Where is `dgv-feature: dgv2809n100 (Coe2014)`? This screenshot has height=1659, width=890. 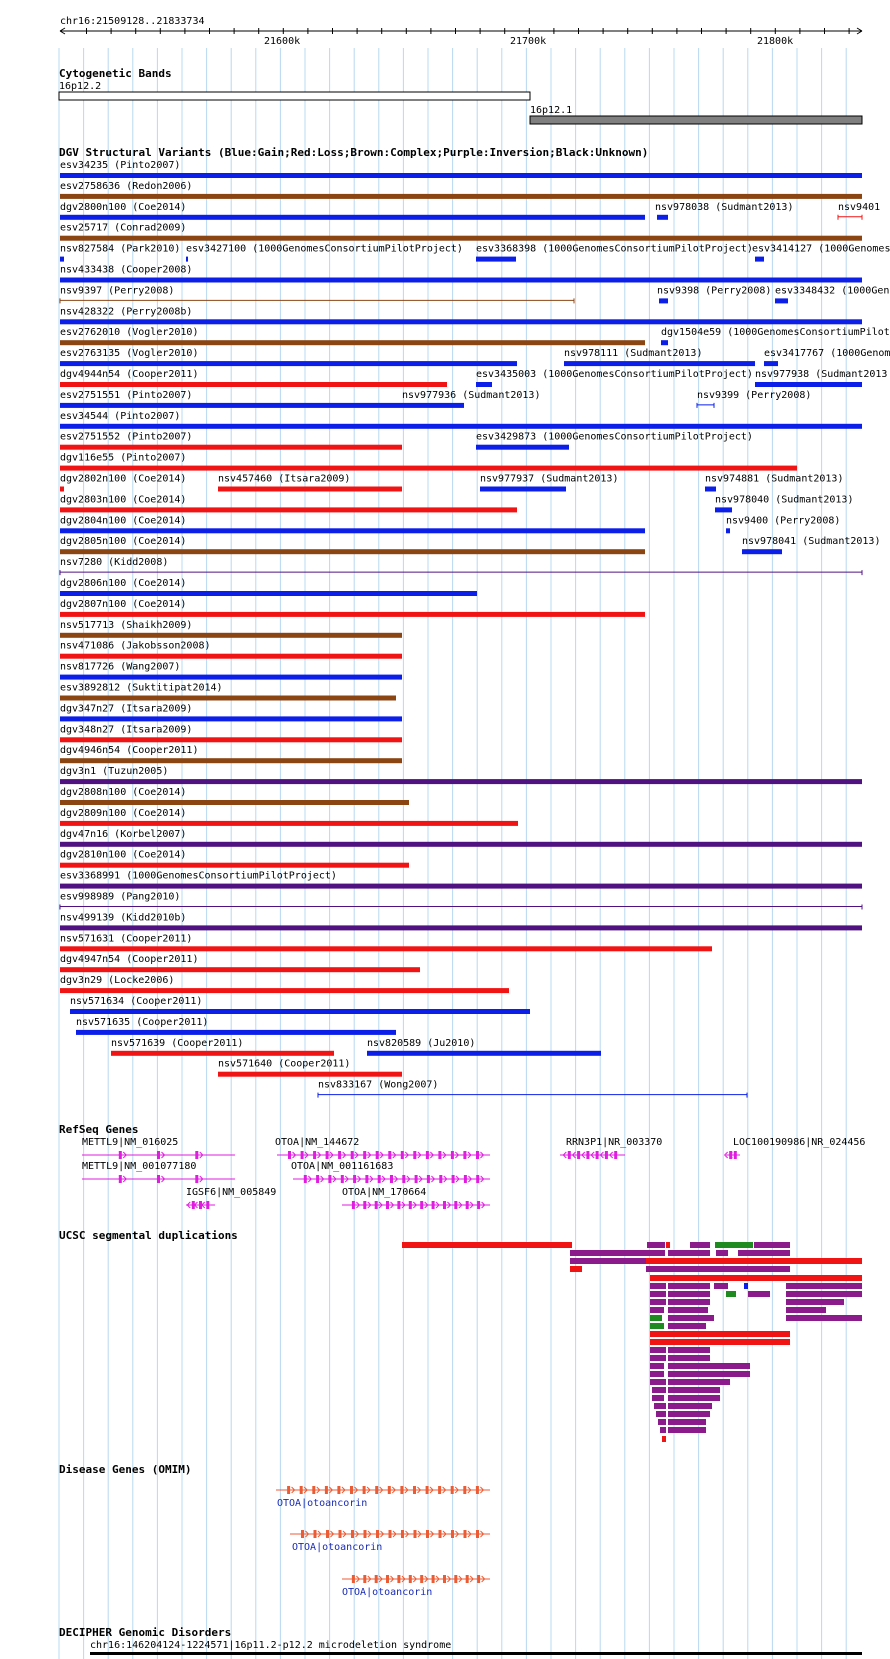
dgv-feature: dgv2809n100 (Coe2014) is located at coordinates (289, 817).